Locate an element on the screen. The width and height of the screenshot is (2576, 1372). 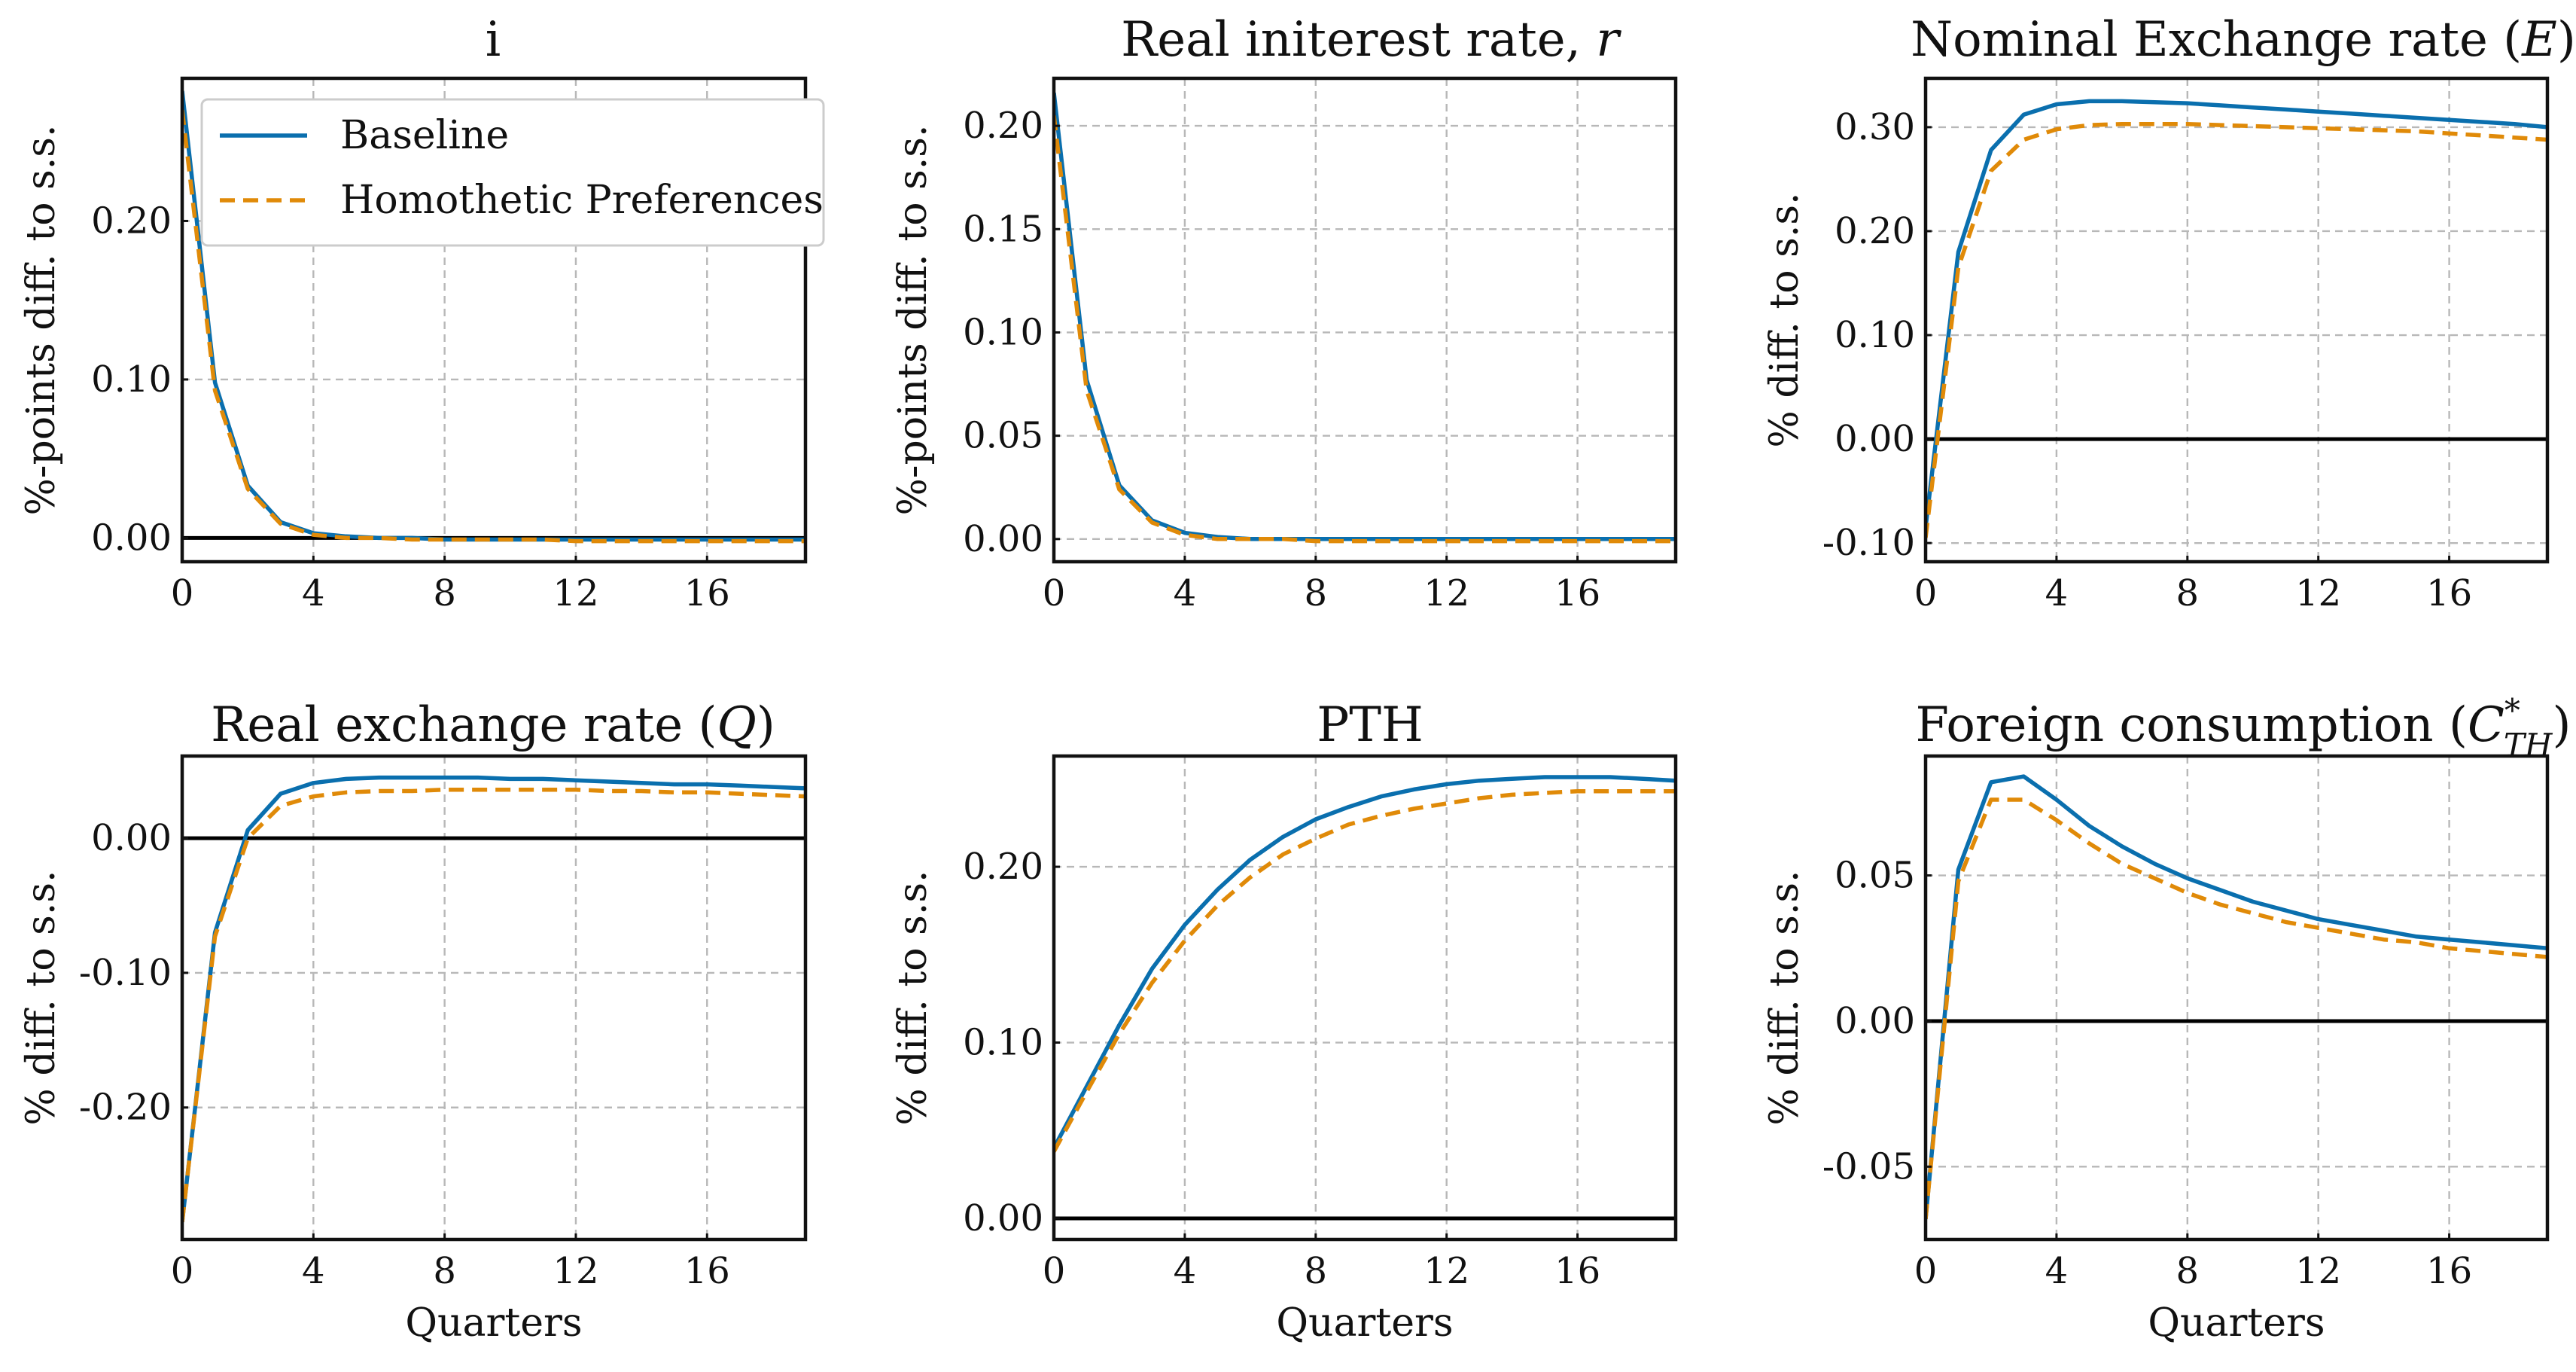
legend-box is located at coordinates (512, 172).